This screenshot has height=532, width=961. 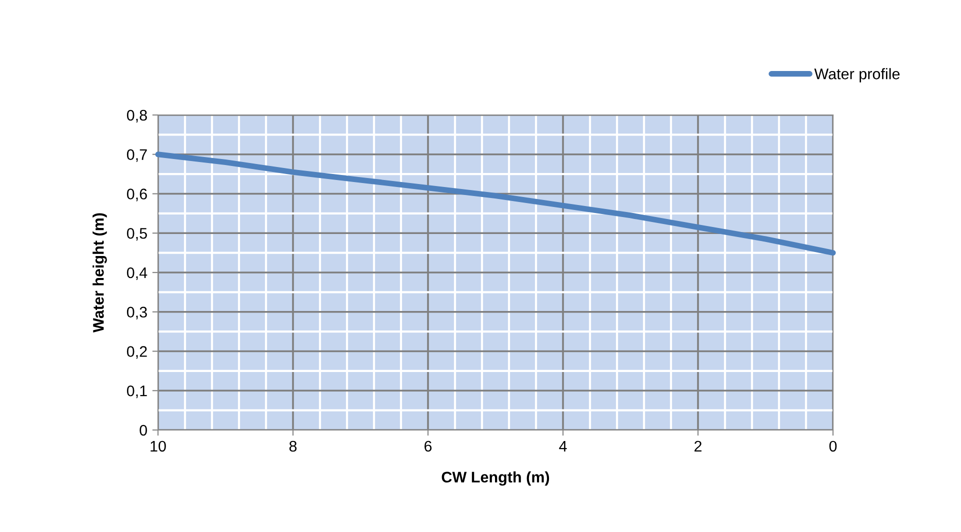 I want to click on x-tick-label: 10, so click(x=158, y=446).